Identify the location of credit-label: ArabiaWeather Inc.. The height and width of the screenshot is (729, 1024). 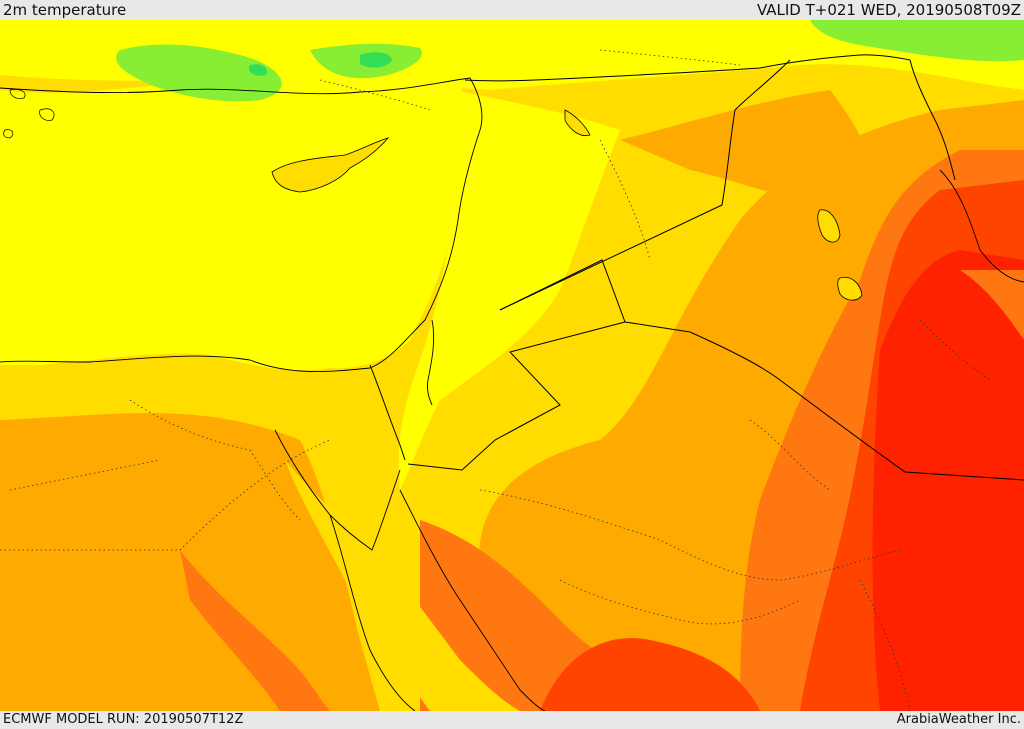
(958, 719).